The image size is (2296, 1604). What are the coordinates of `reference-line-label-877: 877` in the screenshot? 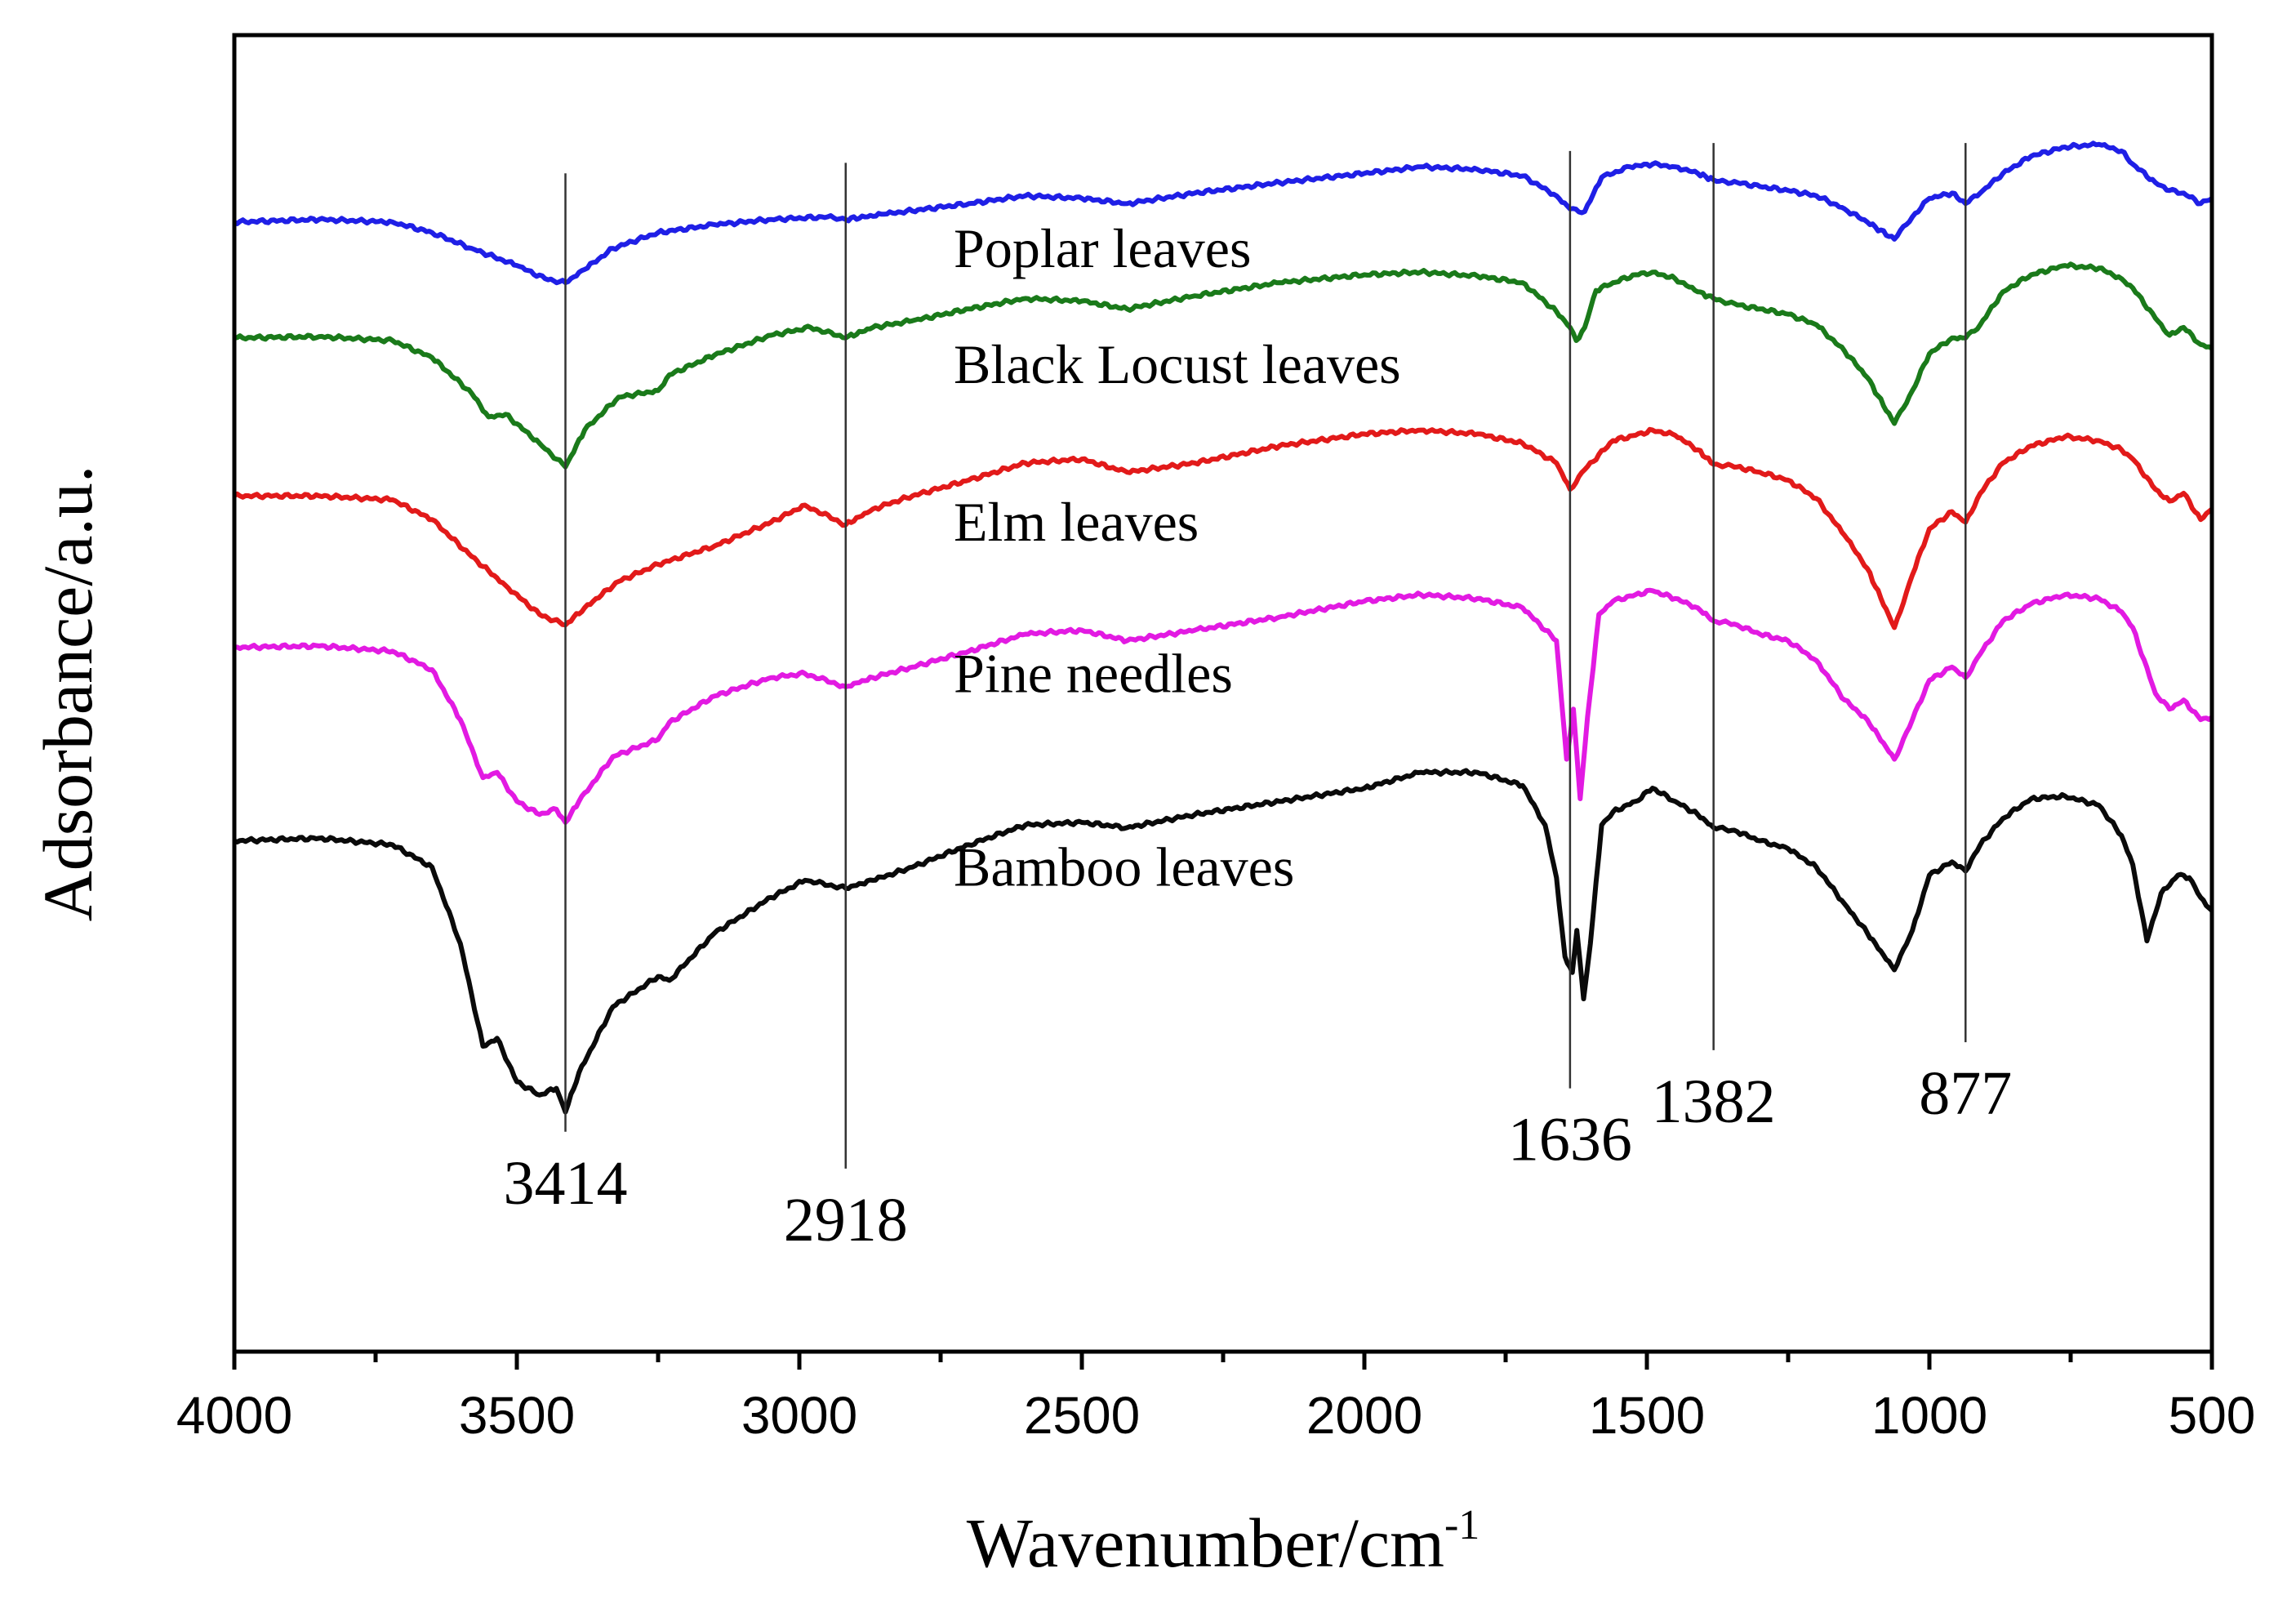 It's located at (1965, 1093).